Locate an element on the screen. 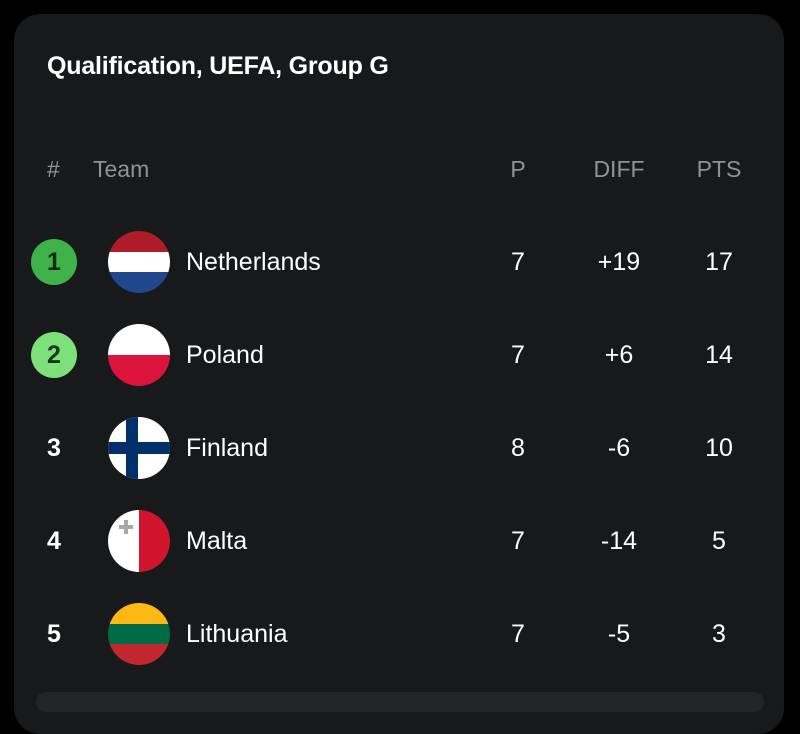 The height and width of the screenshot is (734, 800). diff-value: -5 is located at coordinates (619, 634).